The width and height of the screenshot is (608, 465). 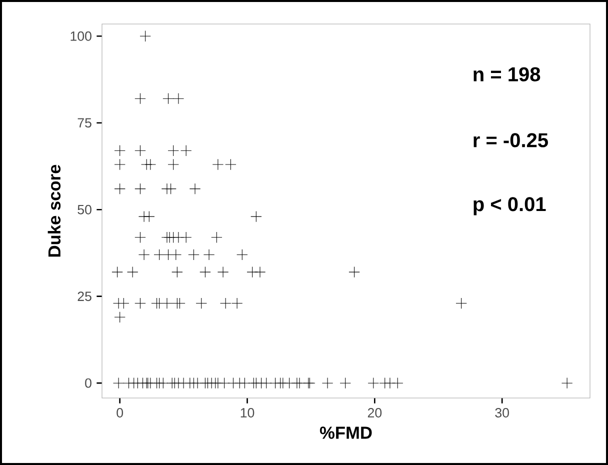 What do you see at coordinates (85, 297) in the screenshot?
I see `y-tick-label: 25` at bounding box center [85, 297].